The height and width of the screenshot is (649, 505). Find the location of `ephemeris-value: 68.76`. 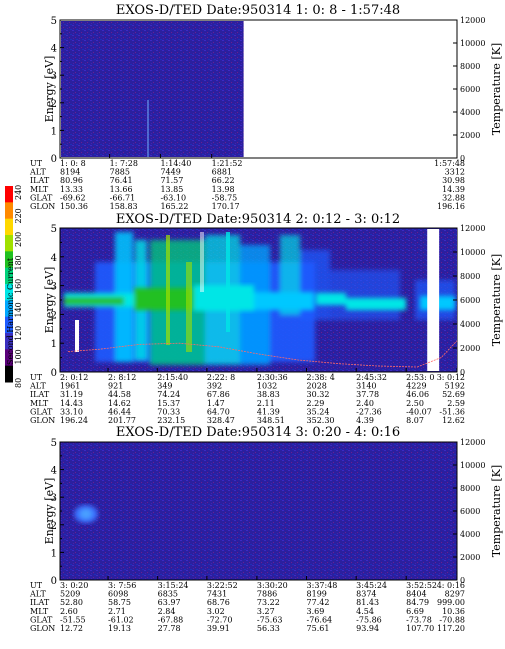

ephemeris-value: 68.76 is located at coordinates (218, 602).